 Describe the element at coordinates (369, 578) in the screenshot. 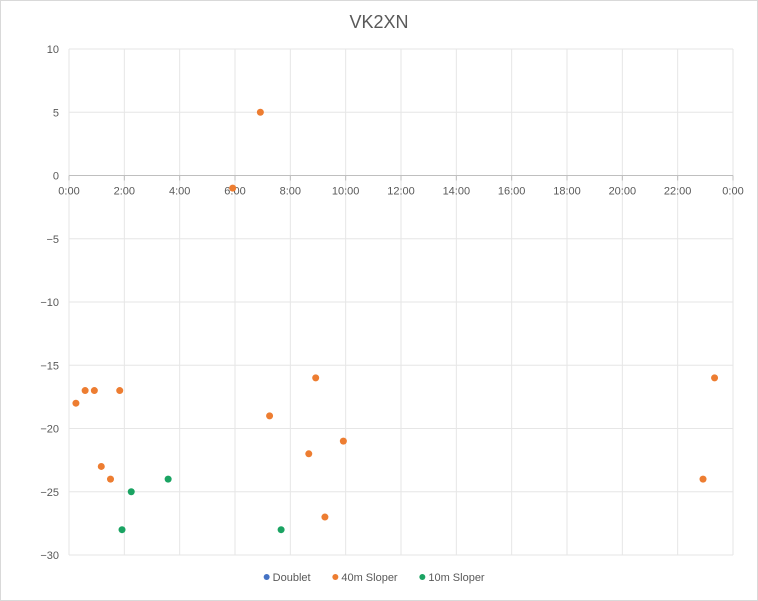

I see `legend-label: 40m Sloper` at that location.